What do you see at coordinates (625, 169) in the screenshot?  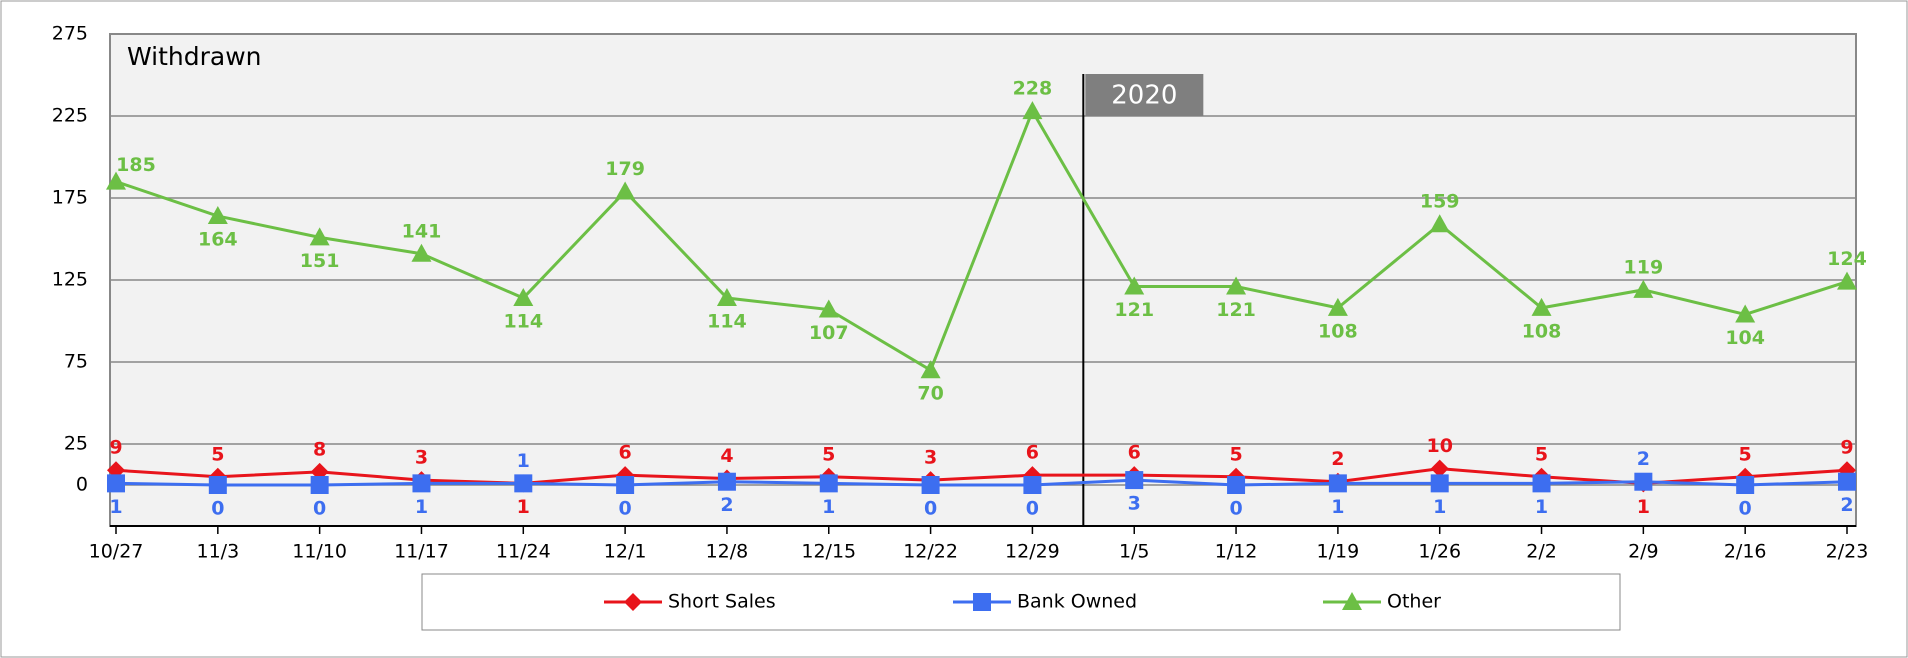 I see `data-label: 179` at bounding box center [625, 169].